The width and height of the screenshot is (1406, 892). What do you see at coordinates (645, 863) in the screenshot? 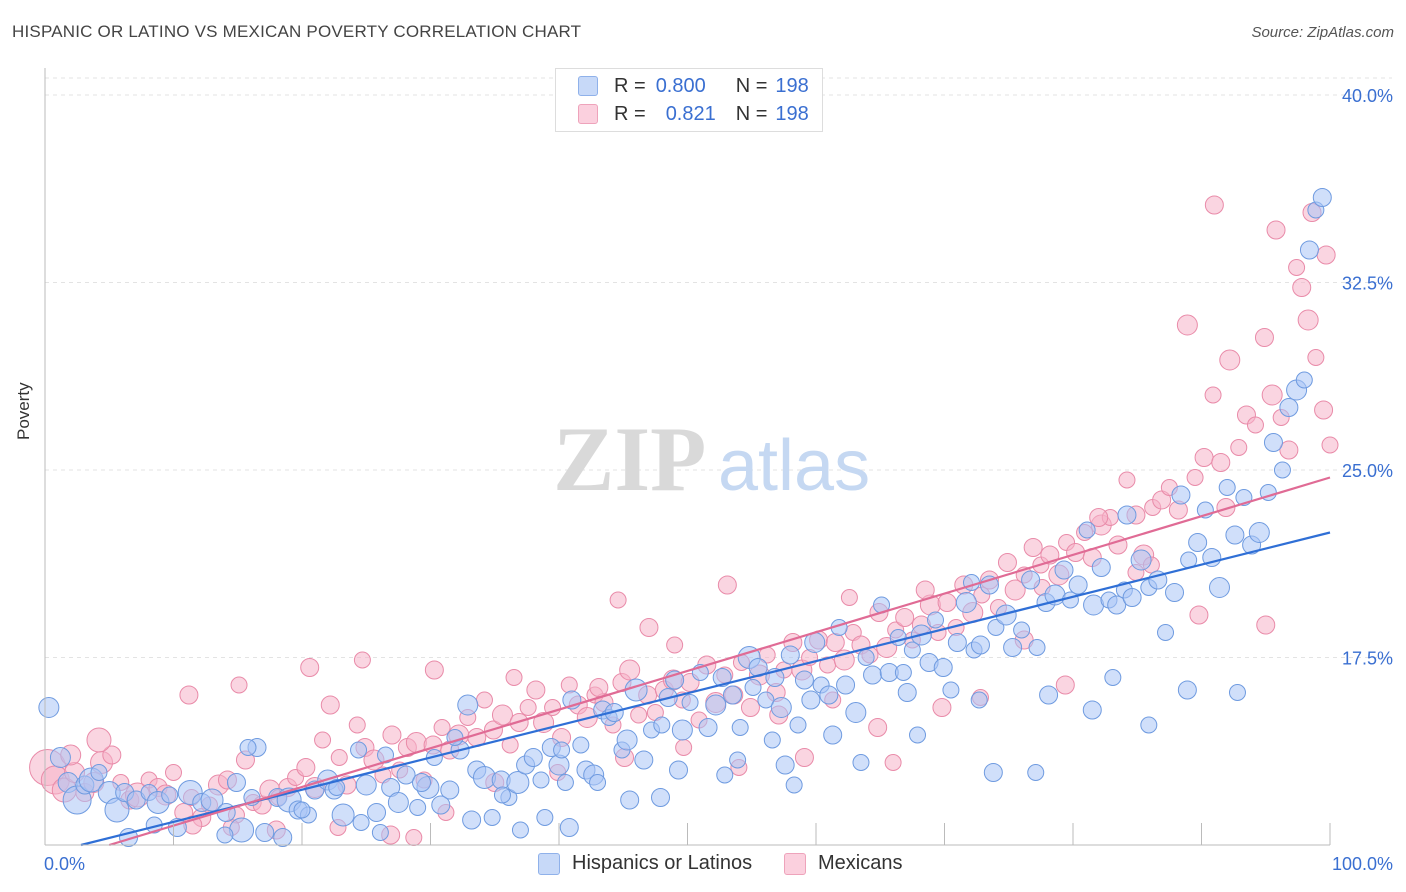
I see `legend-item-hispanics: Hispanics or Latinos` at bounding box center [645, 863].